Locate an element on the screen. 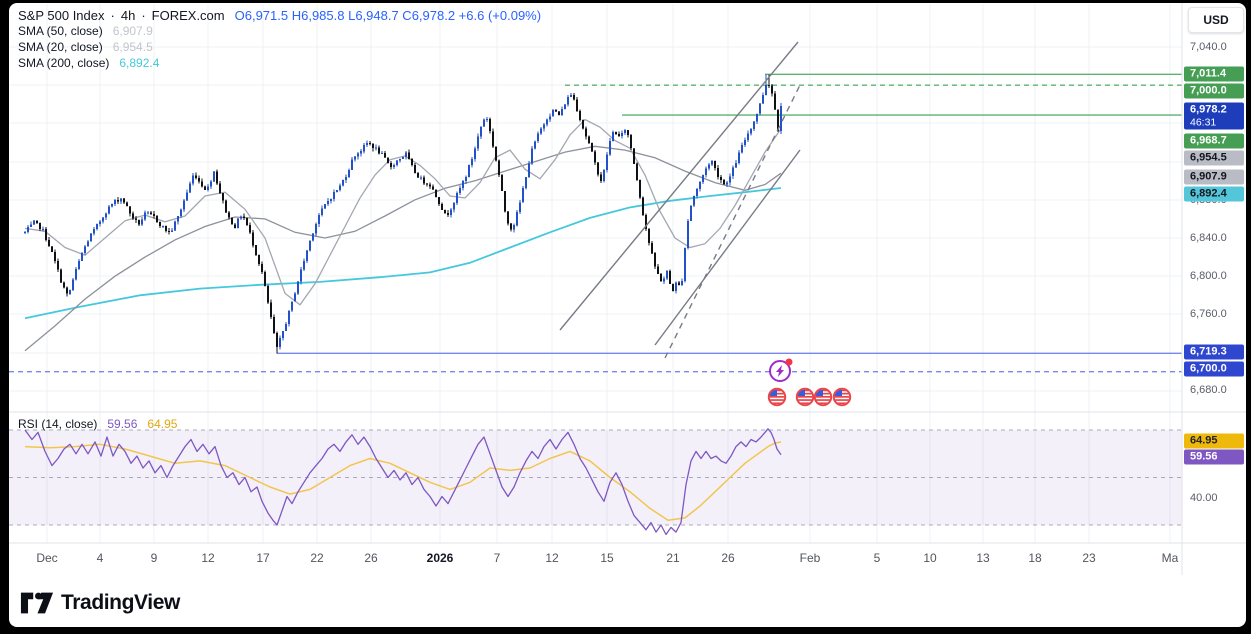  time-scale-label: Ma is located at coordinates (1170, 558).